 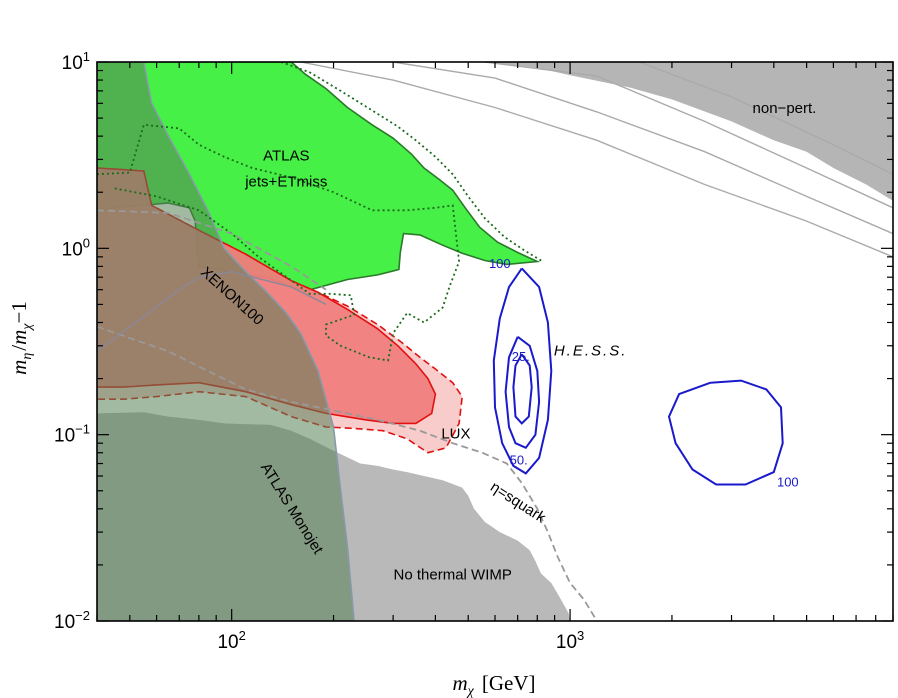 What do you see at coordinates (785, 108) in the screenshot?
I see `annotation-non-pert: non−pert.` at bounding box center [785, 108].